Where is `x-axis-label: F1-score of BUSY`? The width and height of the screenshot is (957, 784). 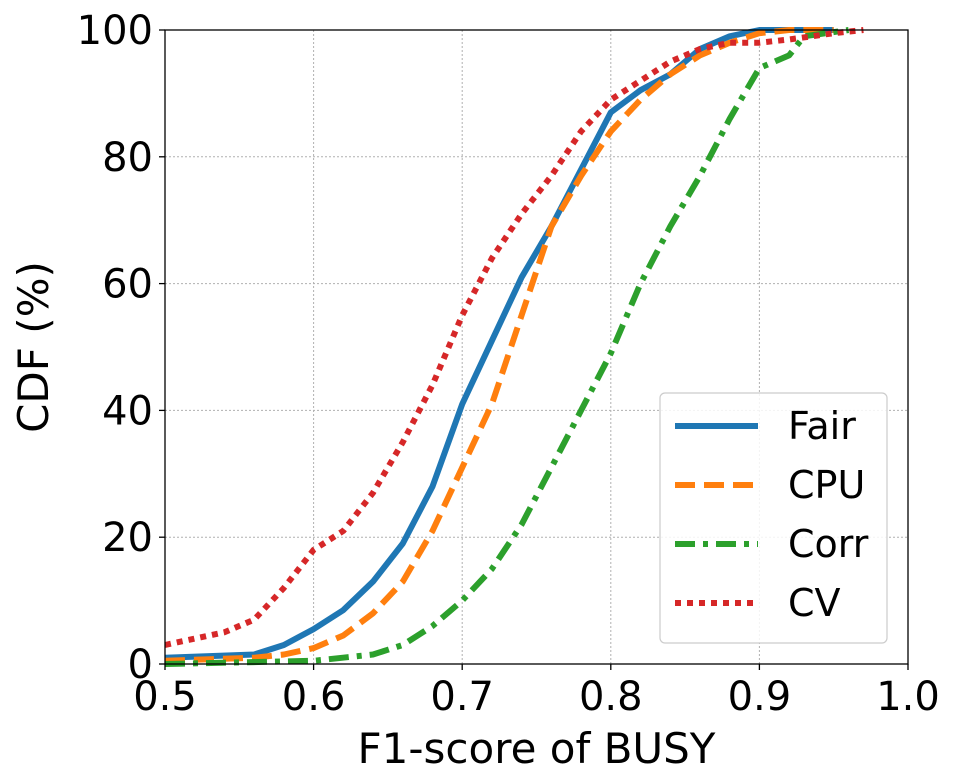 x-axis-label: F1-score of BUSY is located at coordinates (537, 748).